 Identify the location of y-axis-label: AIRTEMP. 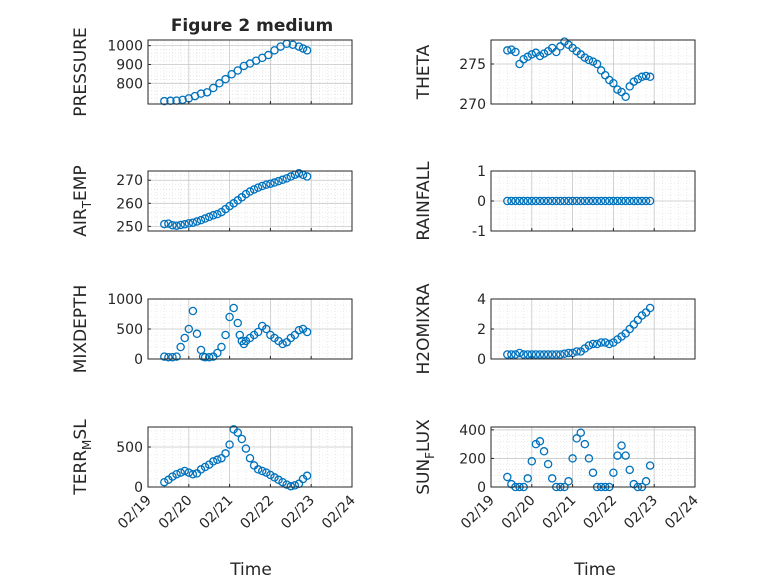
(82, 200).